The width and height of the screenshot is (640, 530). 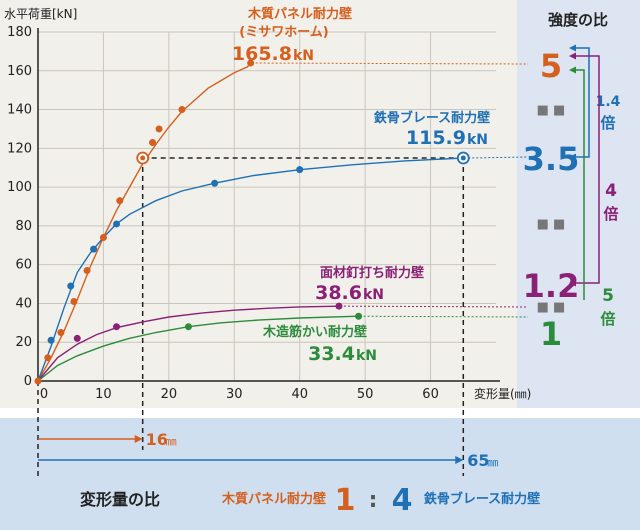 I want to click on y-tick-label-160: 160, so click(x=19, y=71).